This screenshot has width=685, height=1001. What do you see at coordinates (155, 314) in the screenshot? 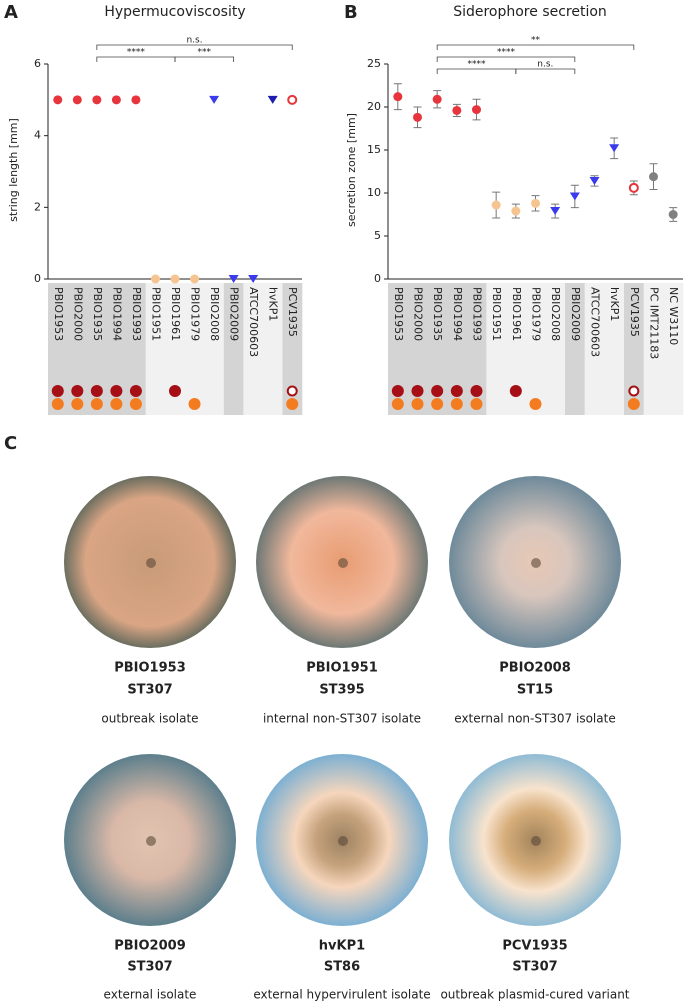
I see `x-tick-label: PBIO1951` at bounding box center [155, 314].